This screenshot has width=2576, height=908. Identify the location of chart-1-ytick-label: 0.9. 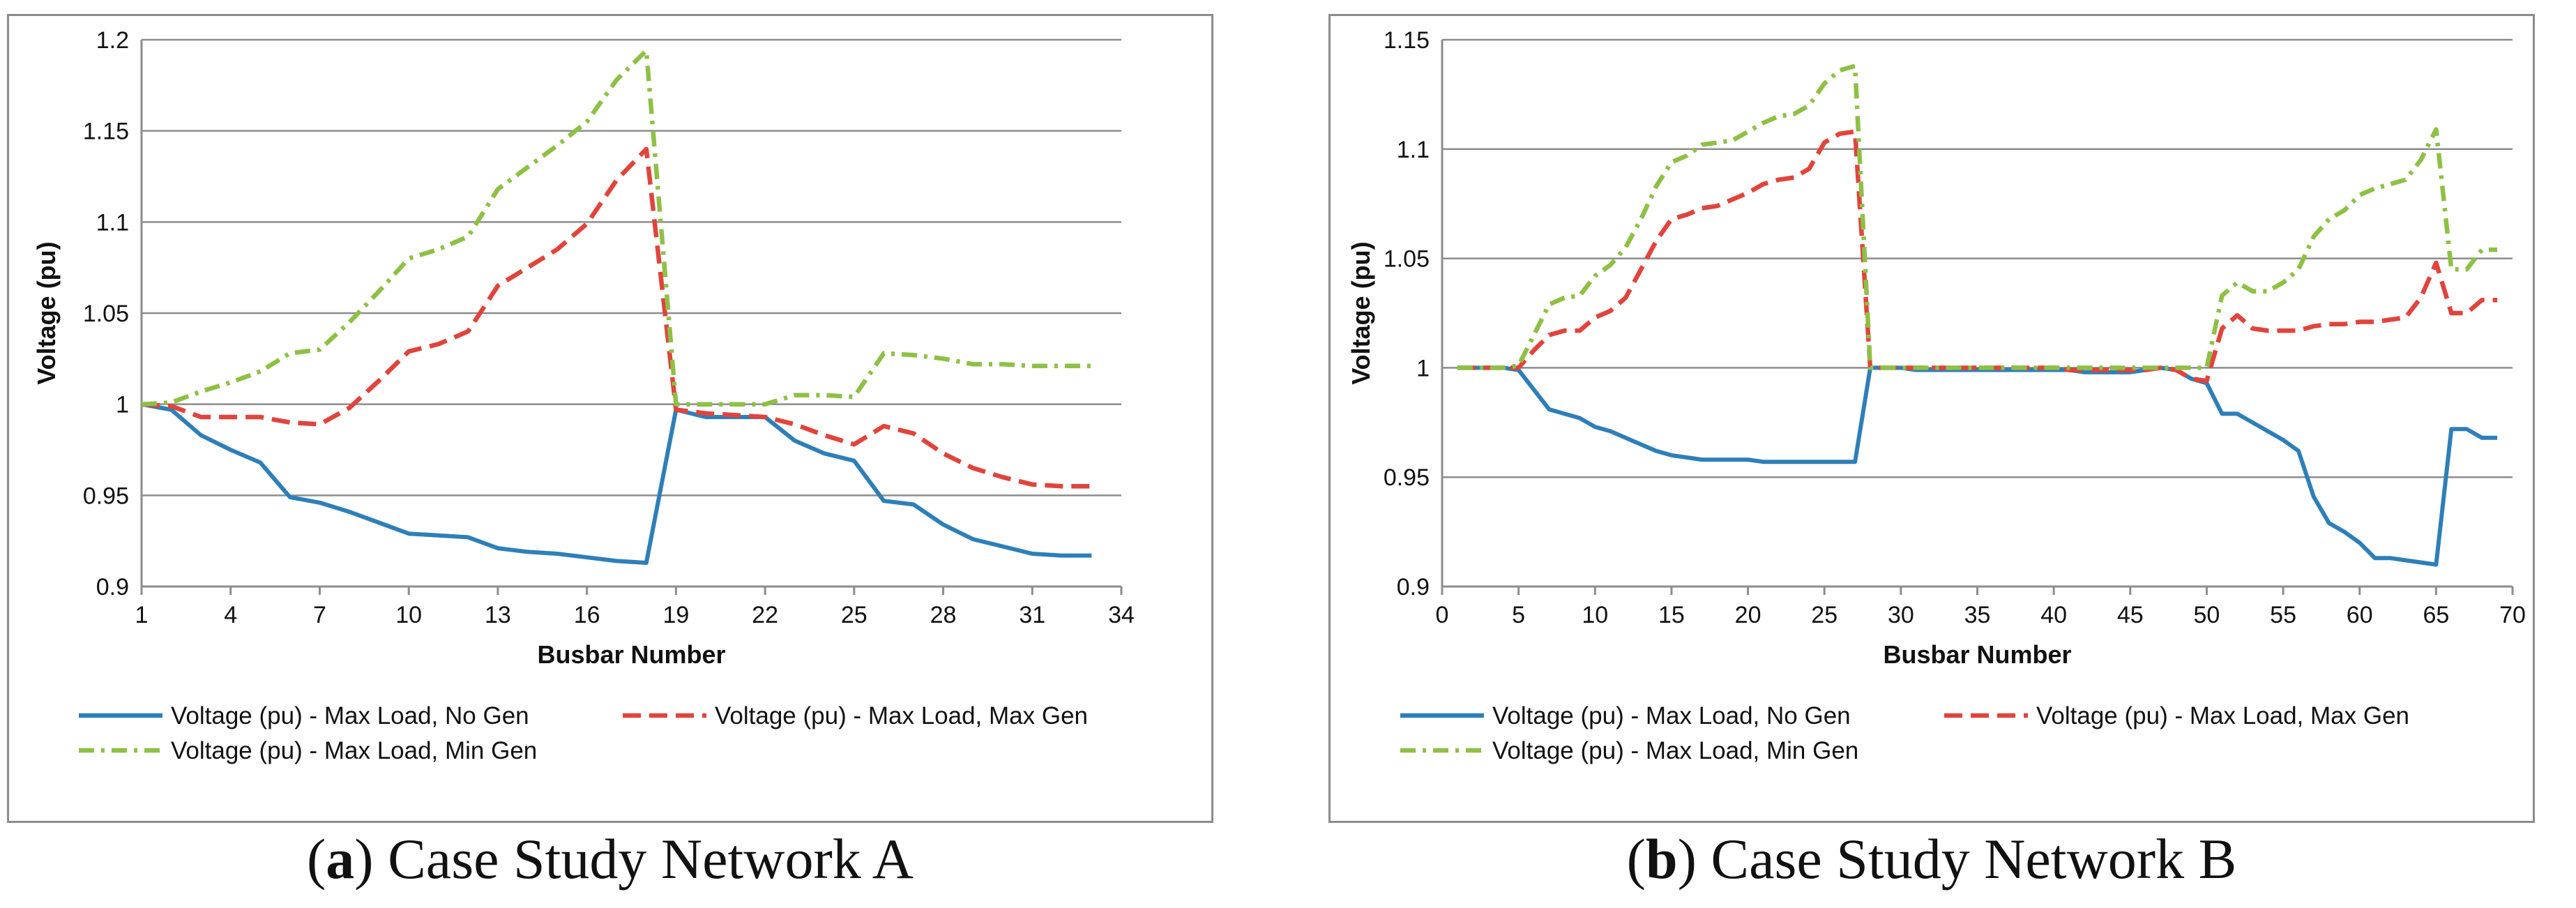
(1413, 587).